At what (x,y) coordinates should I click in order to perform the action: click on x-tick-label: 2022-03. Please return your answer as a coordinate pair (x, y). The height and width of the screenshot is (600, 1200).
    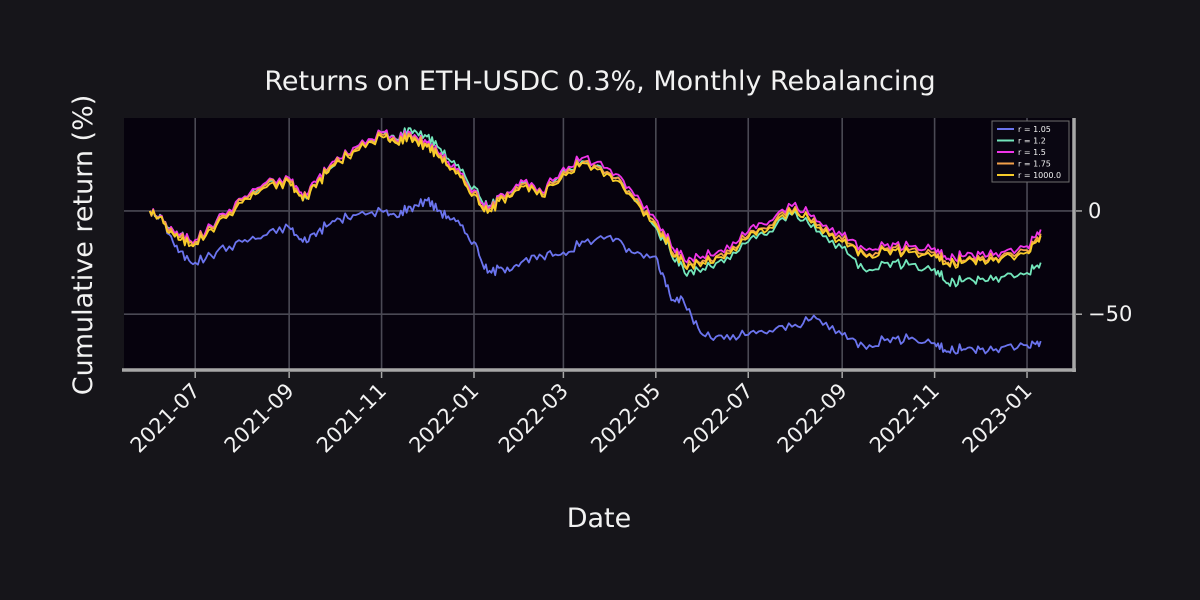
    Looking at the image, I should click on (533, 418).